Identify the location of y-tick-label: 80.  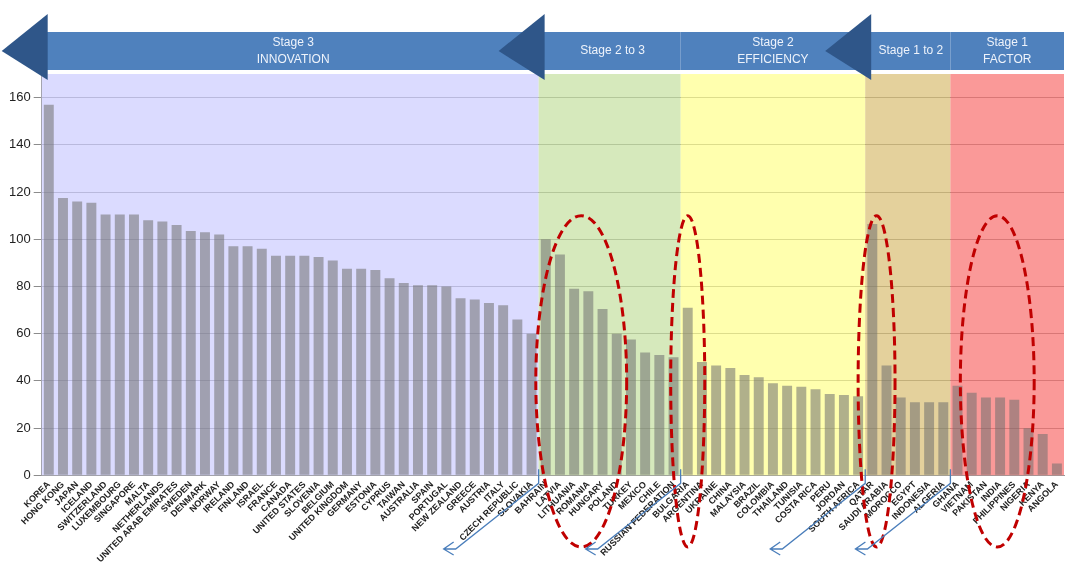
(23, 286).